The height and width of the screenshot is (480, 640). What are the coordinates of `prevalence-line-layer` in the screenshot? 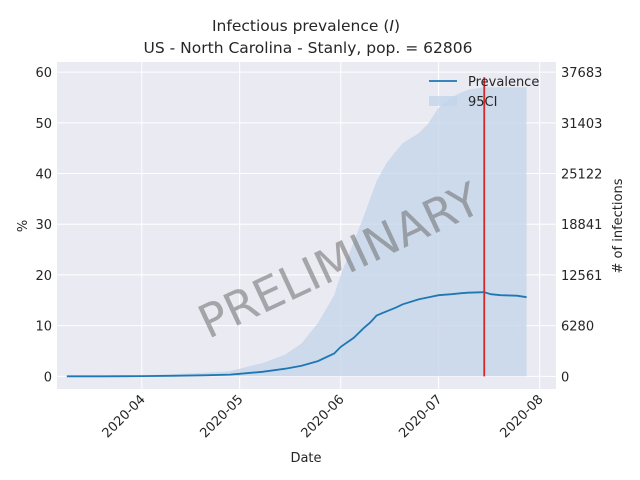 It's located at (296, 334).